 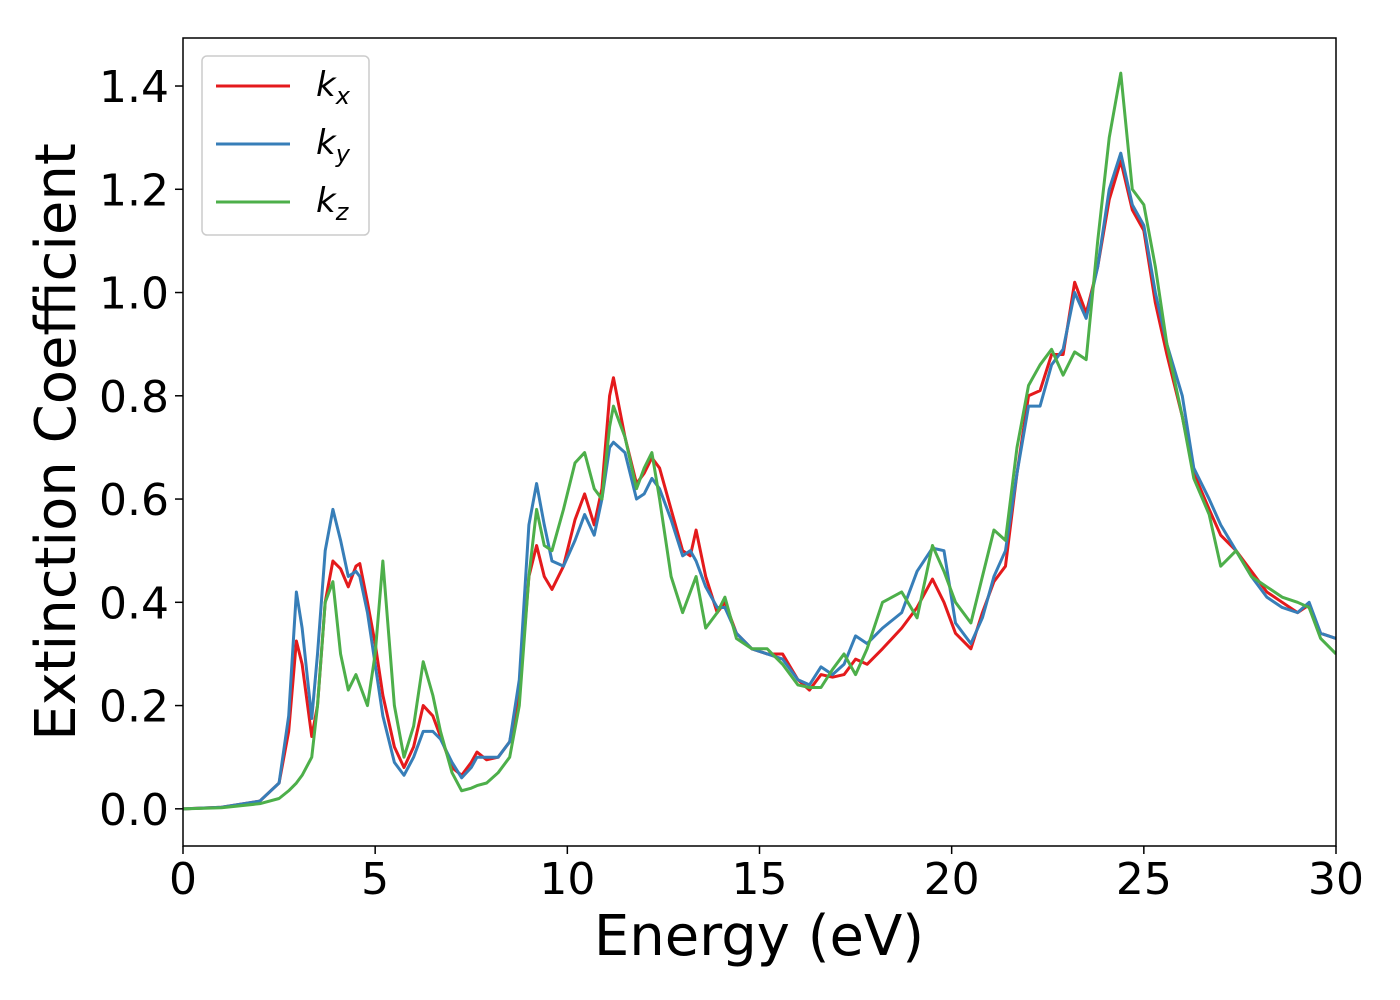 What do you see at coordinates (567, 879) in the screenshot?
I see `x-tick-label: 10` at bounding box center [567, 879].